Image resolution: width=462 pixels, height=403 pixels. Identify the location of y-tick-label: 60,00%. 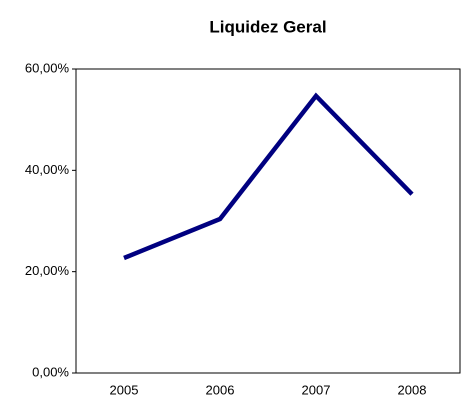
(47, 67).